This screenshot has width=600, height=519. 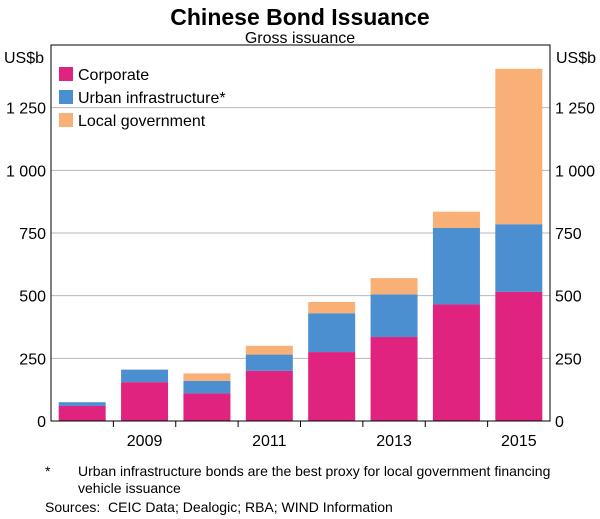 What do you see at coordinates (73, 507) in the screenshot?
I see `sources-label: Sources:` at bounding box center [73, 507].